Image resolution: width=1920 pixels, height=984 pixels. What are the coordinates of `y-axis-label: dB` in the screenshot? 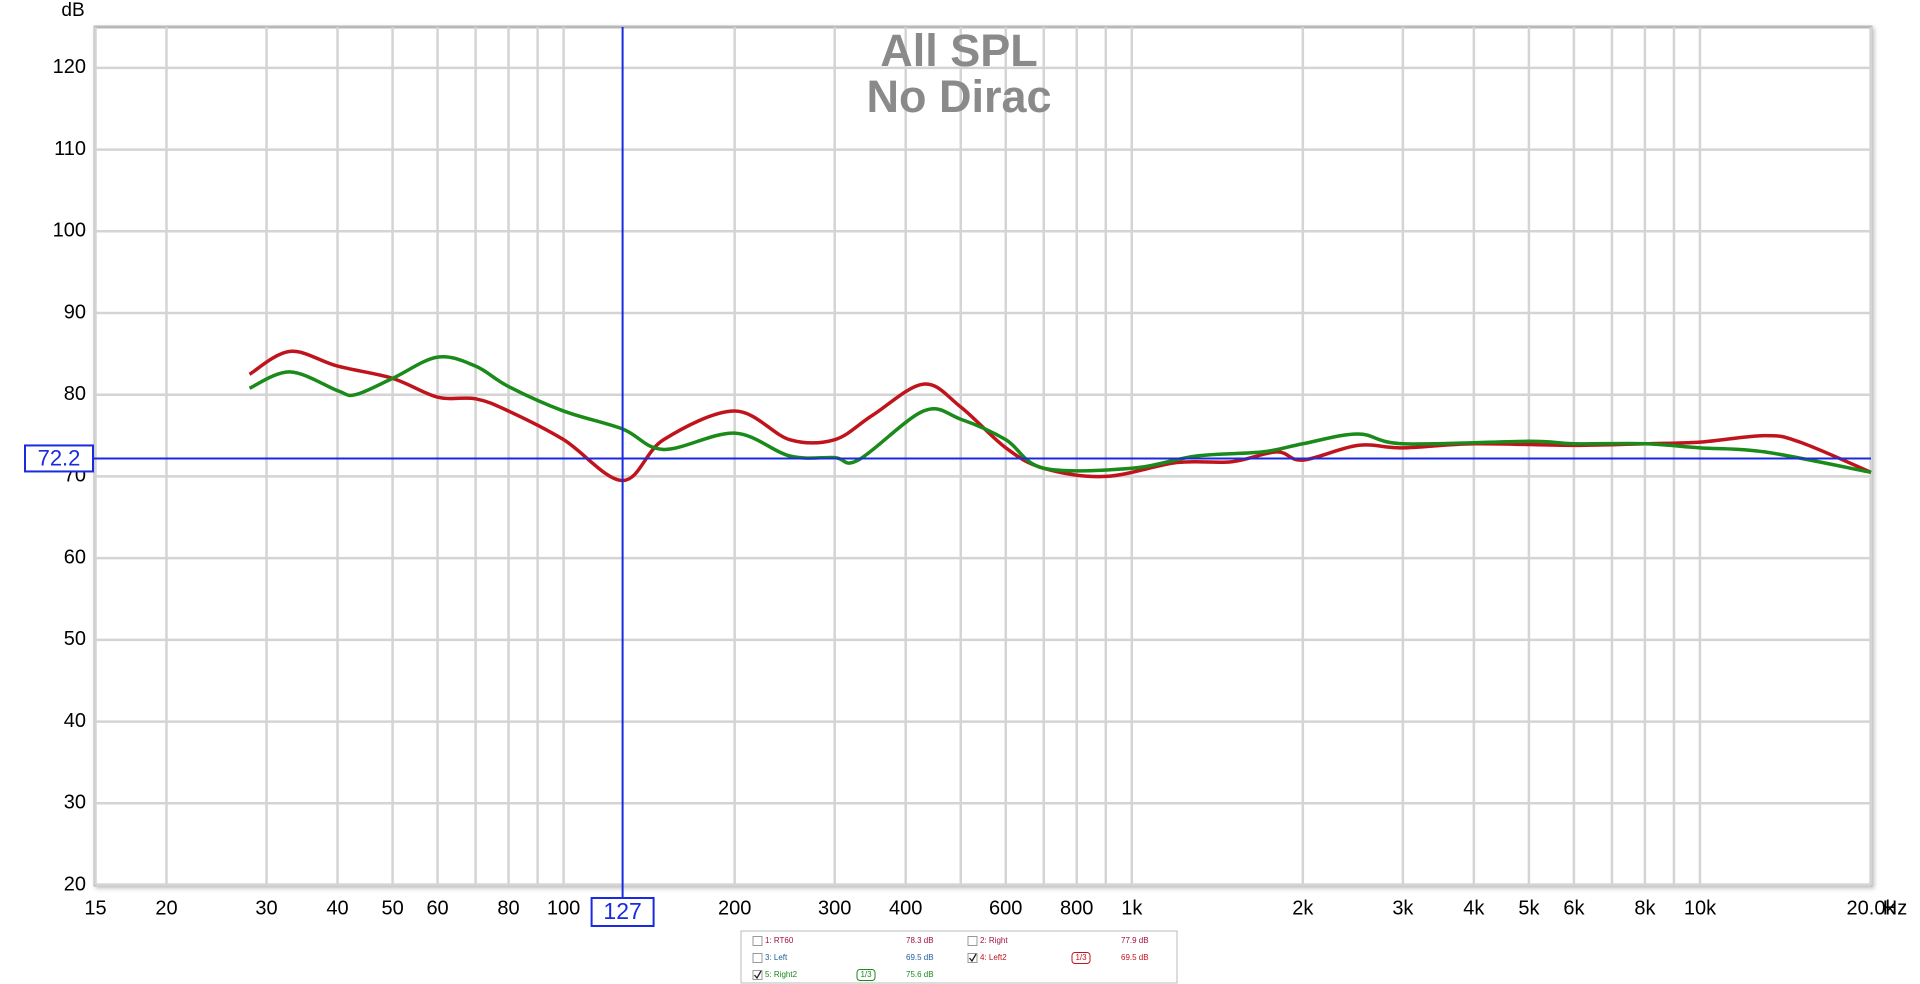 It's located at (72, 10).